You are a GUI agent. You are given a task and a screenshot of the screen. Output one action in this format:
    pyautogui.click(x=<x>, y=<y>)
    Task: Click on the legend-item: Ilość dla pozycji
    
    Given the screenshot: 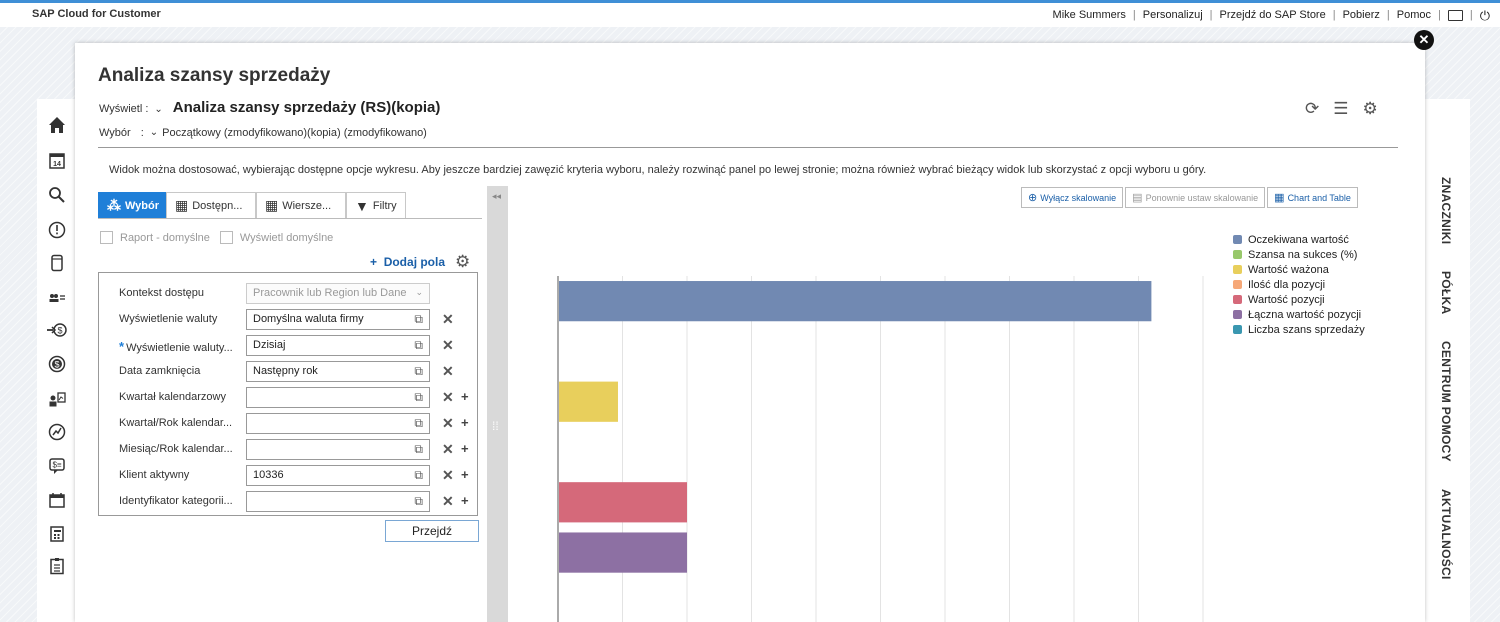 What is the action you would take?
    pyautogui.click(x=1299, y=284)
    